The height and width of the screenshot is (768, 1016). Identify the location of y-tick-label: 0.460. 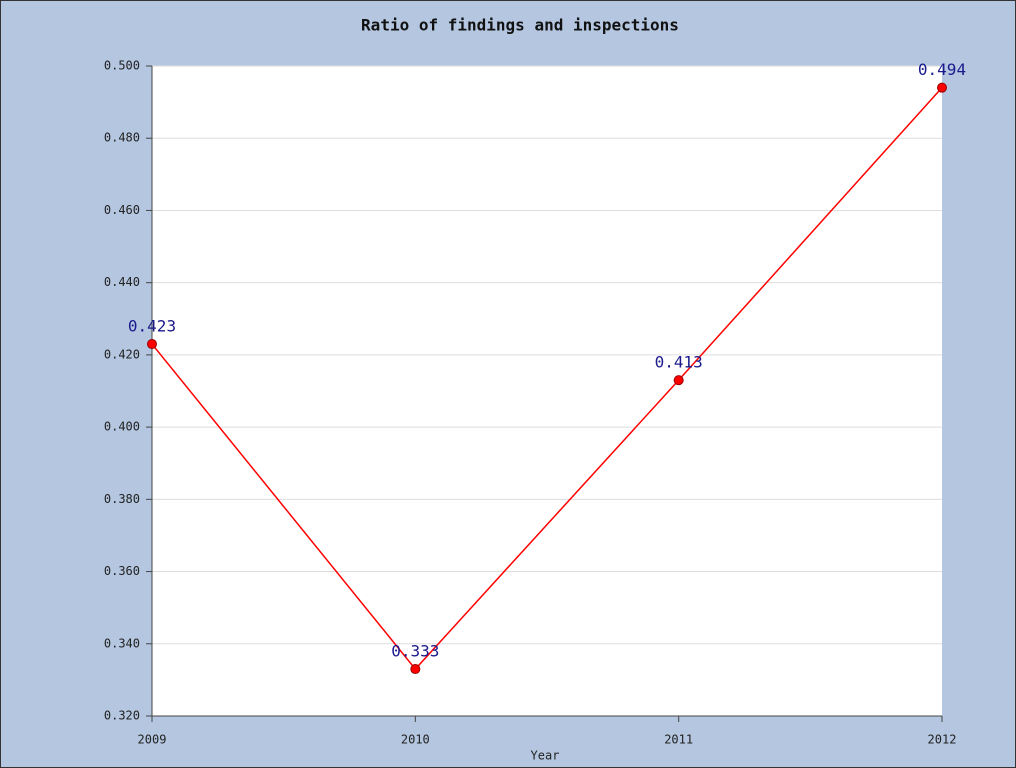
(122, 210).